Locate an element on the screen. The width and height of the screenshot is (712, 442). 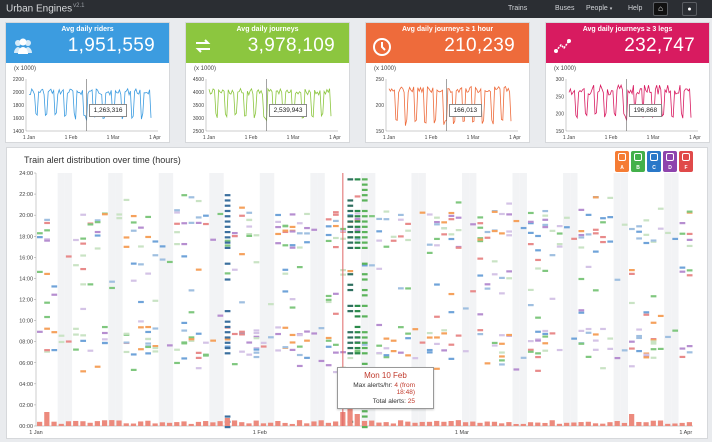
y-tick-label: 250 is located at coordinates (380, 80).